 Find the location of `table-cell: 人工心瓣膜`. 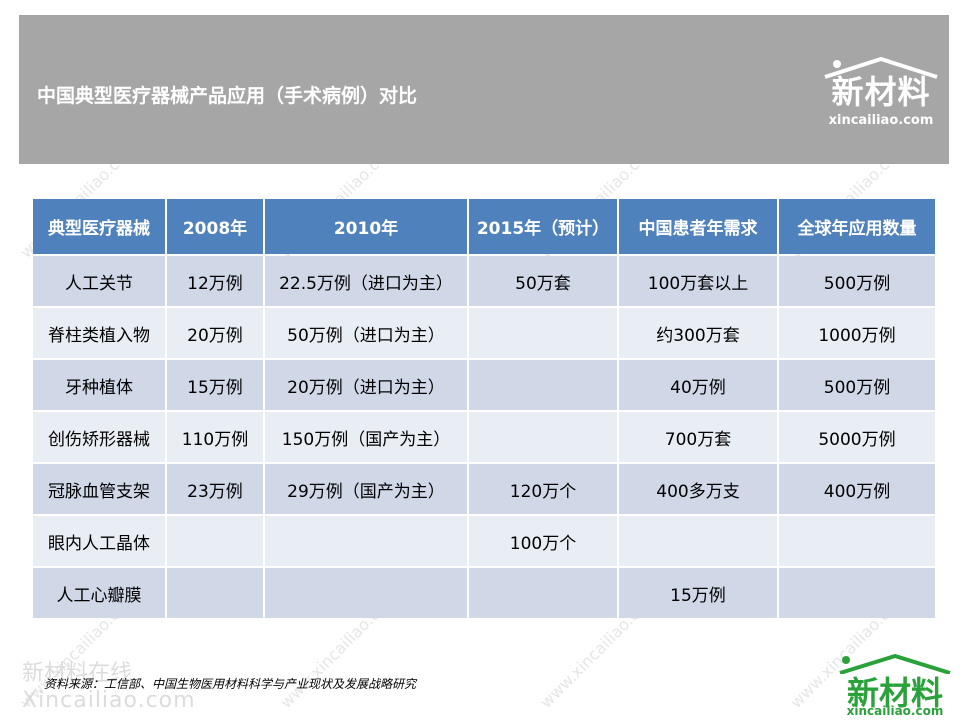

table-cell: 人工心瓣膜 is located at coordinates (99, 593).